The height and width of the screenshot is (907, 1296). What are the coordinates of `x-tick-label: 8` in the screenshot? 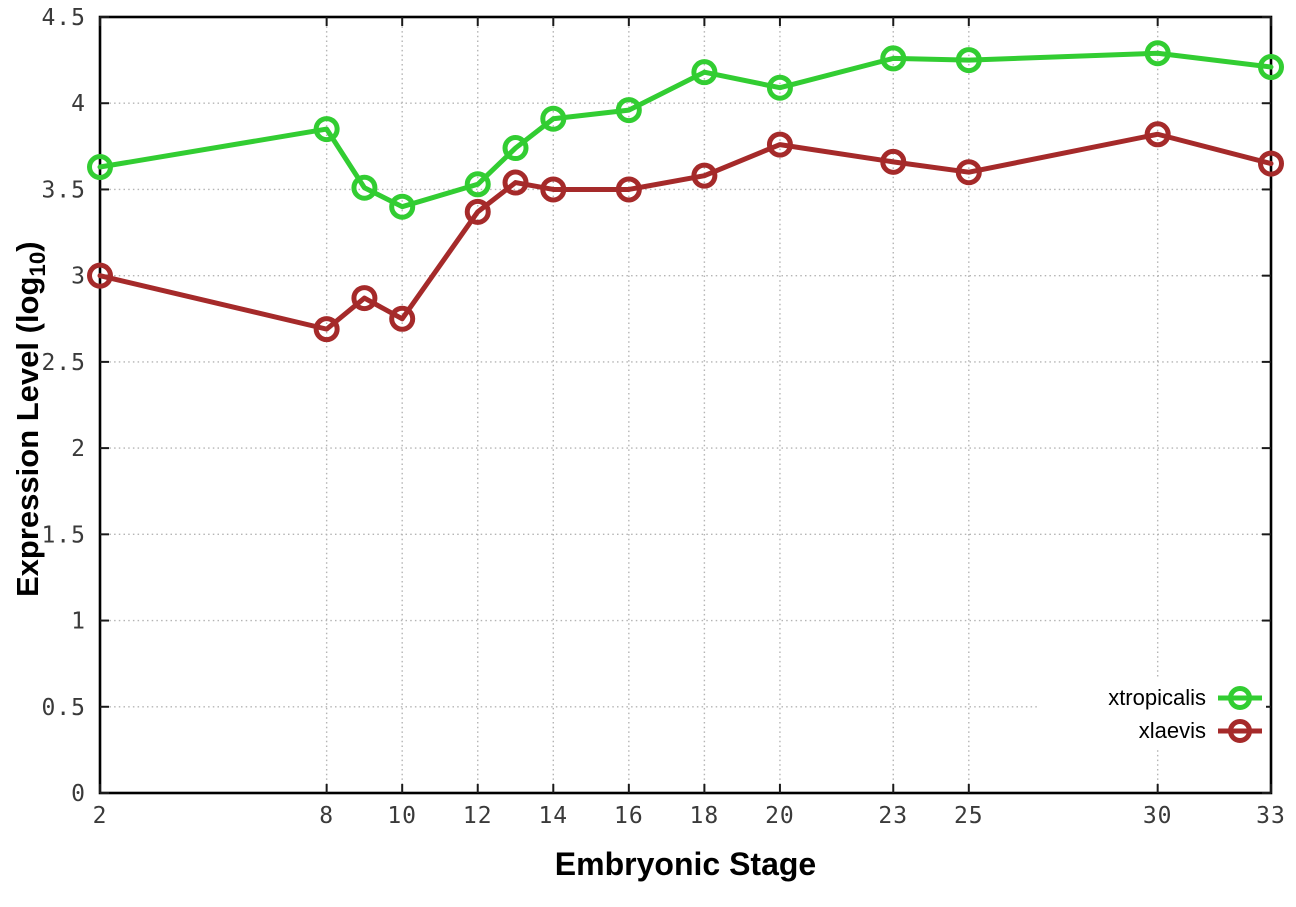 It's located at (326, 816).